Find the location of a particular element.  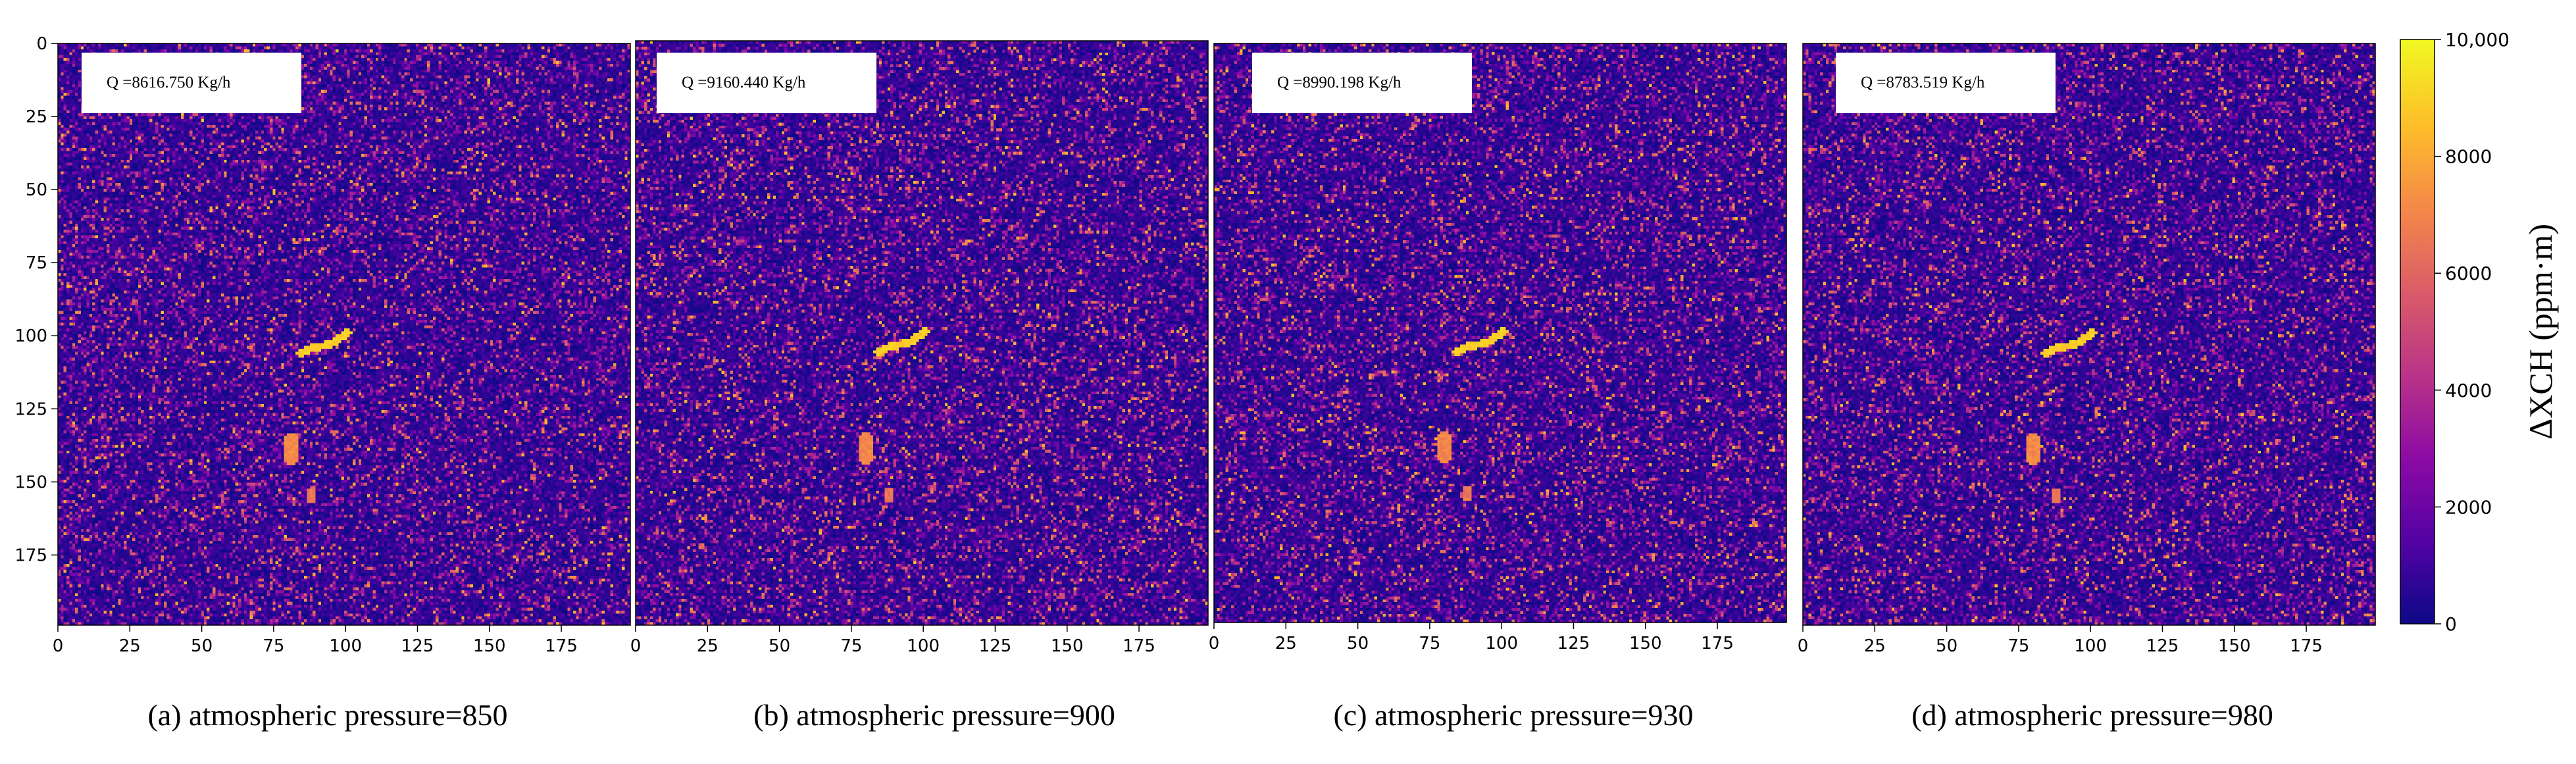

x-tick-label-a: 50 is located at coordinates (202, 646).